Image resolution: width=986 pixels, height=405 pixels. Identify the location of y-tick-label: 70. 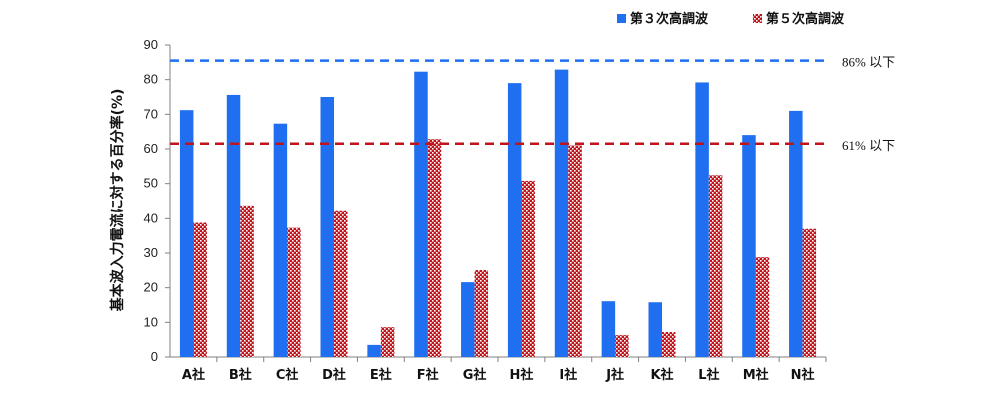
(151, 113).